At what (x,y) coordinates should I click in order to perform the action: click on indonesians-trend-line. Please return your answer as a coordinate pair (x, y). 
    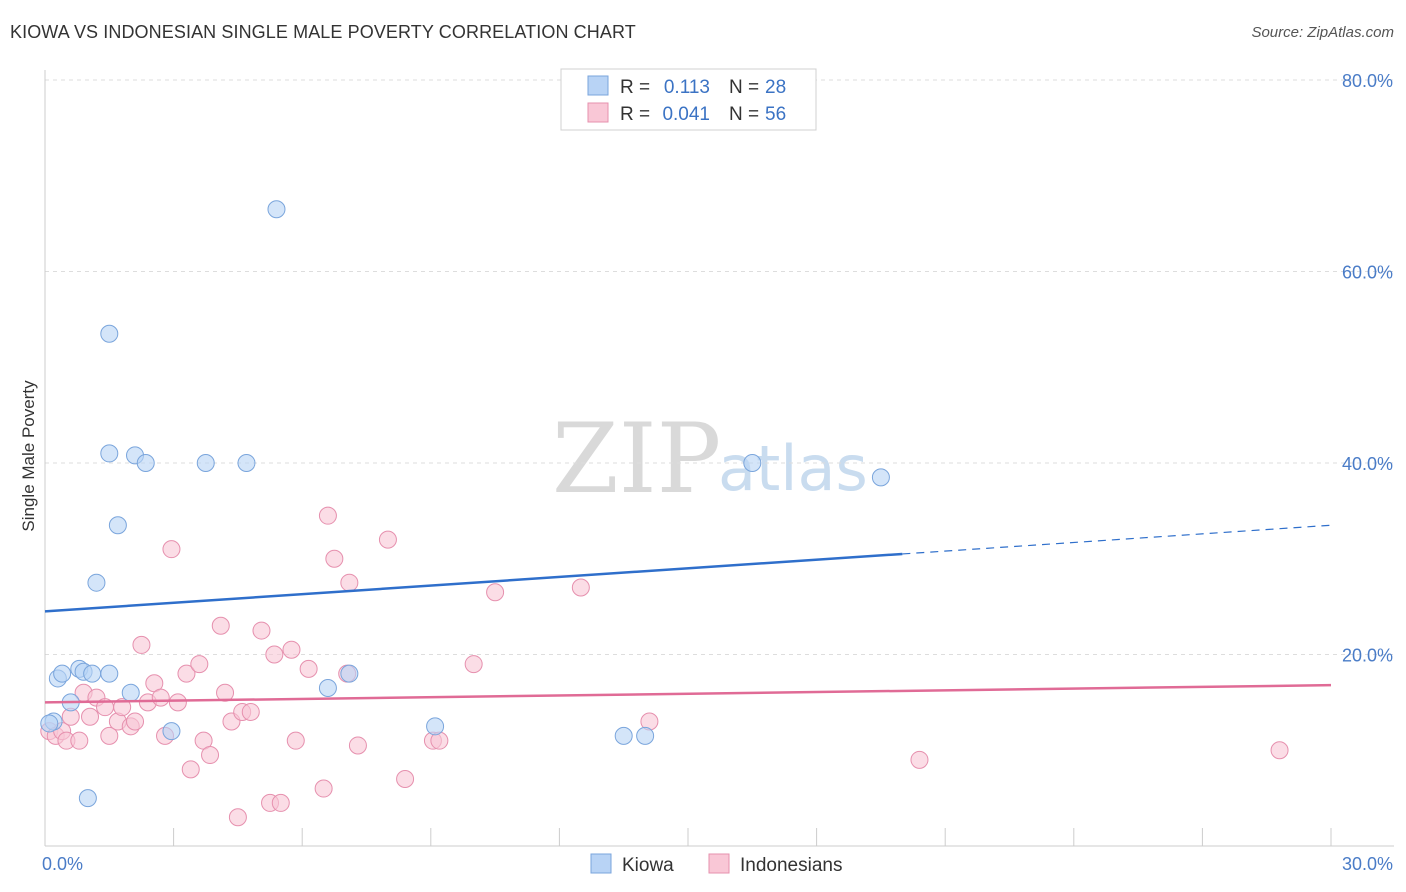
    Looking at the image, I should click on (688, 693).